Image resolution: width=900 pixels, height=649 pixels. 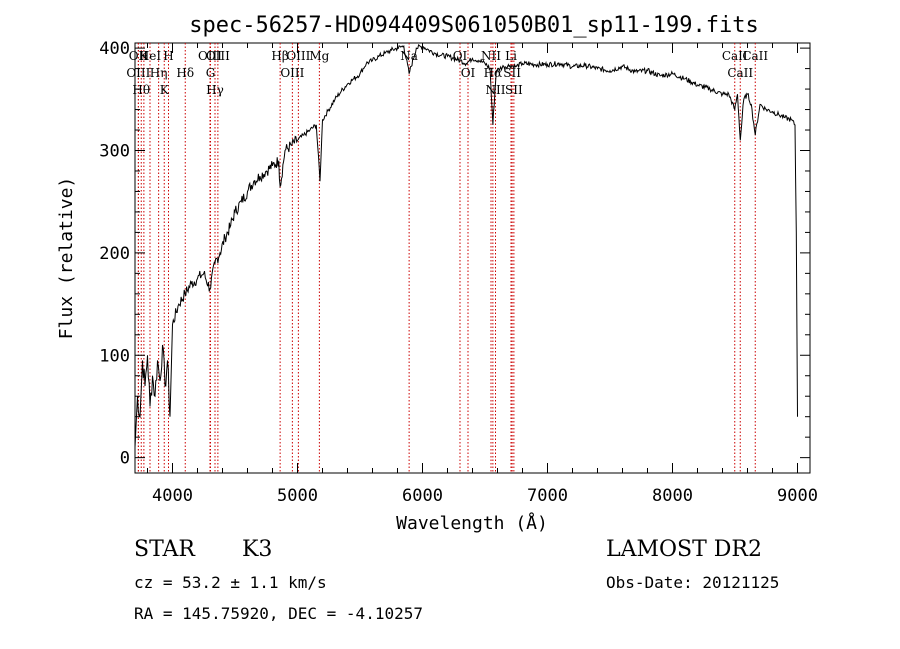 What do you see at coordinates (684, 549) in the screenshot?
I see `survey-label: LAMOST DR2` at bounding box center [684, 549].